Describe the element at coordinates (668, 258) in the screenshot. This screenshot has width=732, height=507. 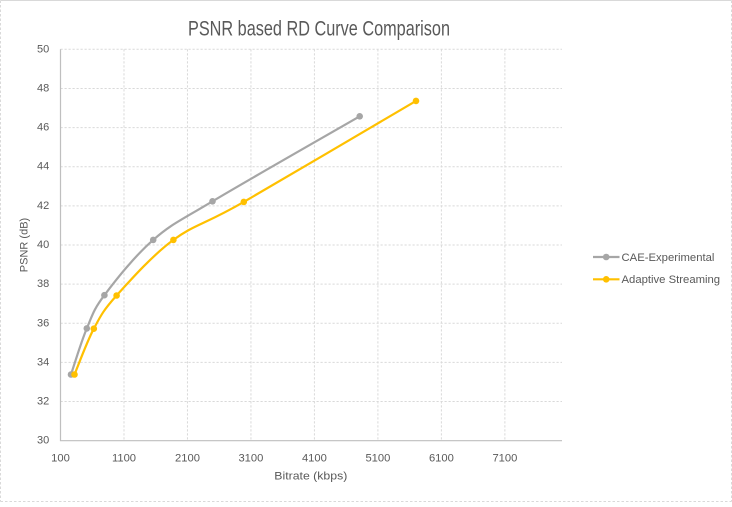
I see `svg-text: CAE-Experimental` at that location.